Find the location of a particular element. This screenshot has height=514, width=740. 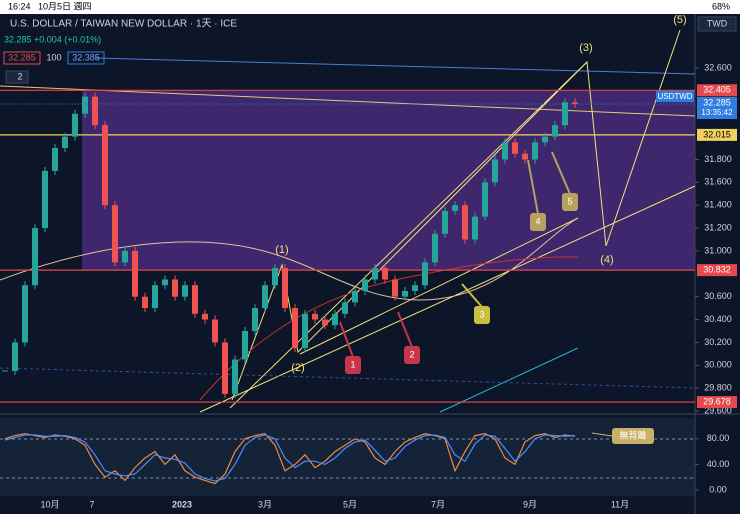

status-date: 10月5日 週四 is located at coordinates (65, 6).